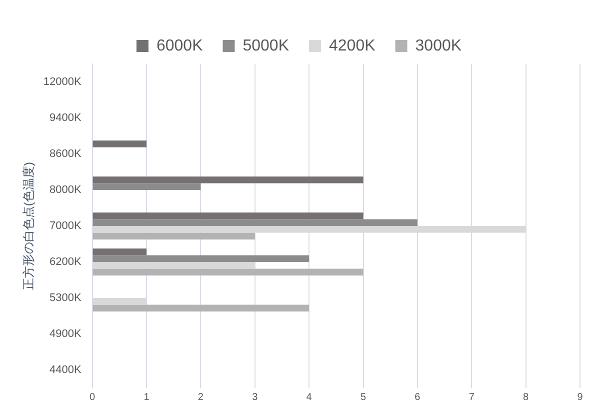 This screenshot has width=608, height=419. What do you see at coordinates (66, 154) in the screenshot?
I see `y-tick-label: 8600K` at bounding box center [66, 154].